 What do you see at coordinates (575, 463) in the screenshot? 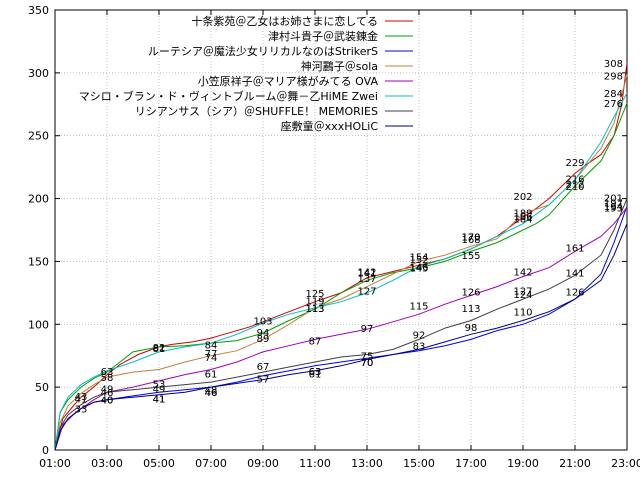
I see `x-tick-label: 21:00` at bounding box center [575, 463].